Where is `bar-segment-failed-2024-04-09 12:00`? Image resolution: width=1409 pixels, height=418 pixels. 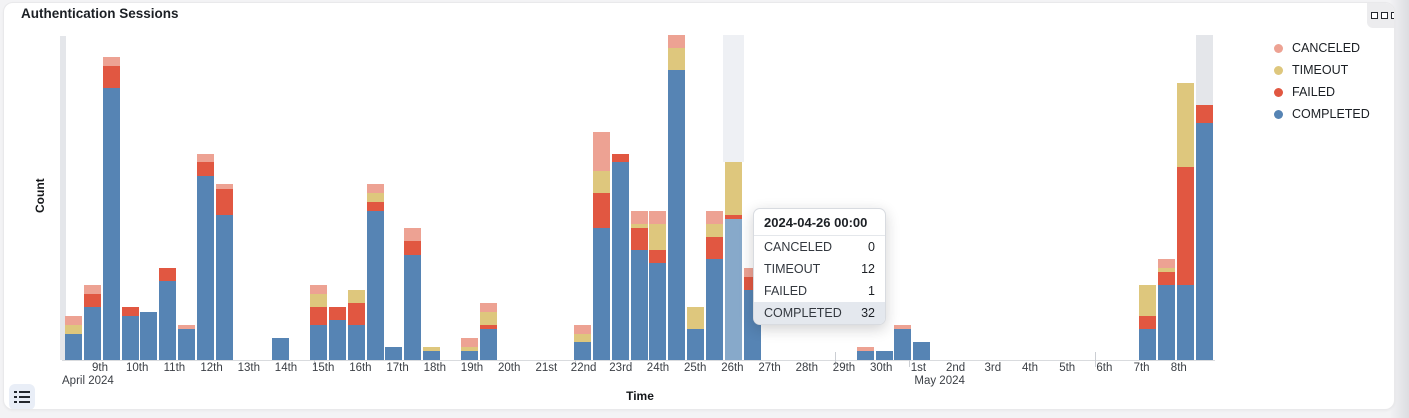
bar-segment-failed-2024-04-09 12:00 is located at coordinates (111, 76).